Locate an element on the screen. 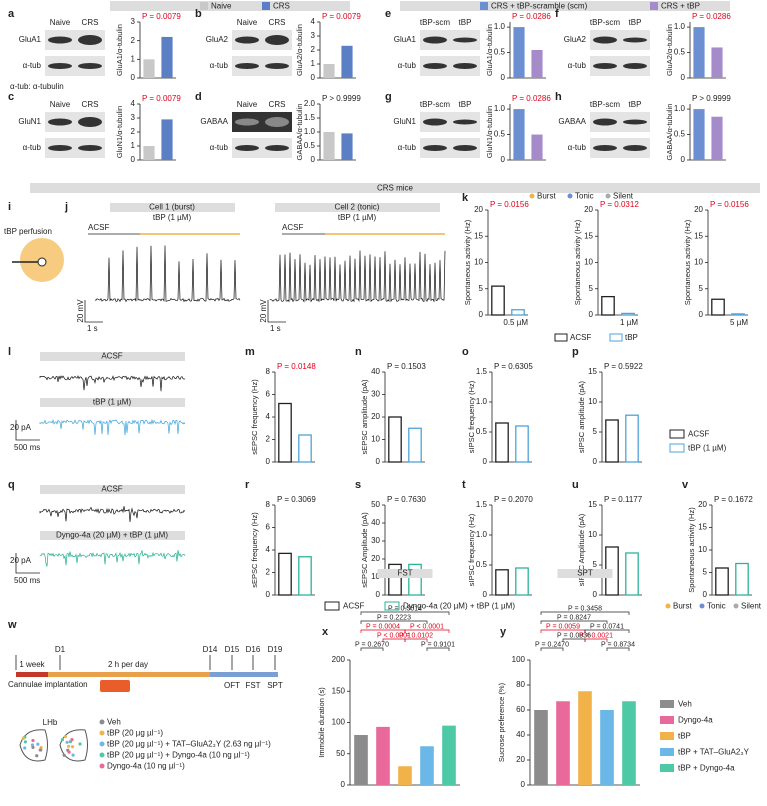 This screenshot has height=806, width=767. label: Dyngo-4a (20 µM) + tBP (1 µM) is located at coordinates (459, 606).